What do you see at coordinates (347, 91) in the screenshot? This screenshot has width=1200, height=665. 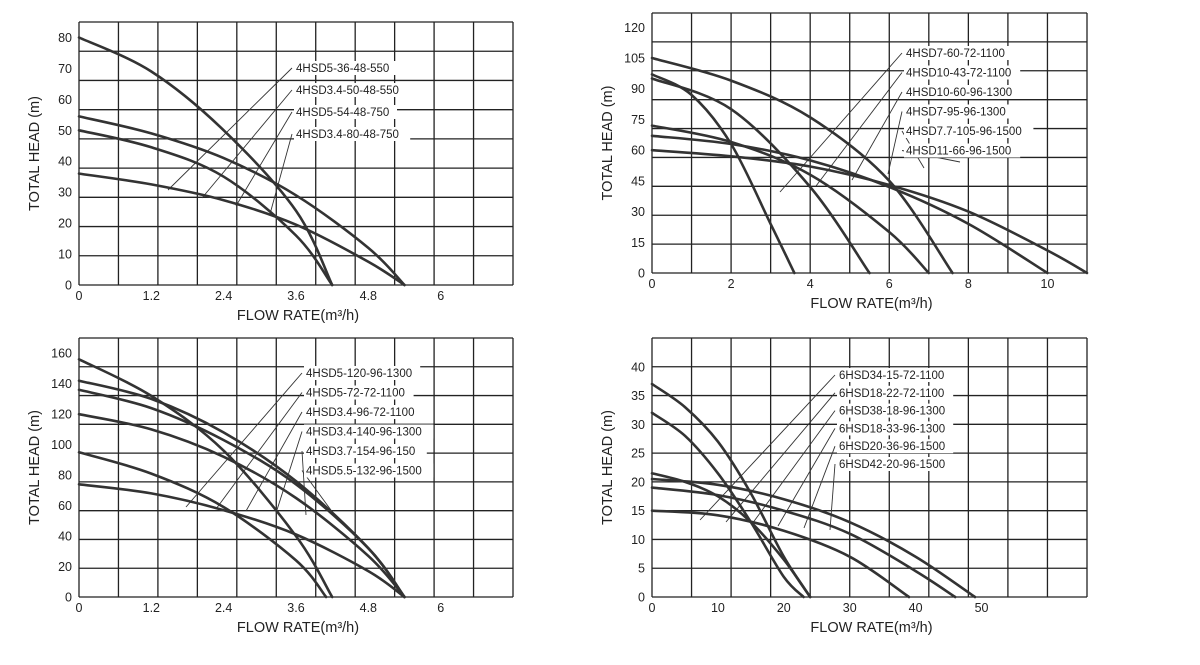 I see `legend-label: 4HSD3.4-50-48-550` at bounding box center [347, 91].